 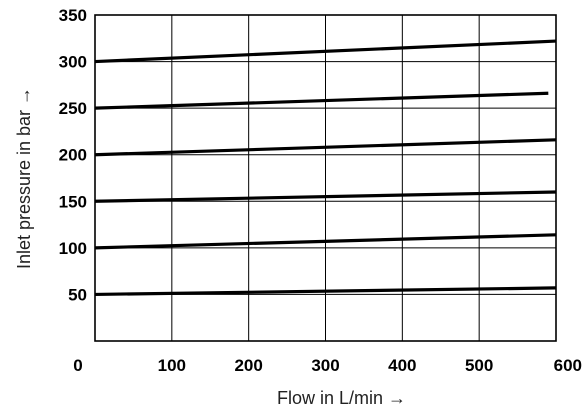 I want to click on y-tick-label: 100, so click(x=73, y=248).